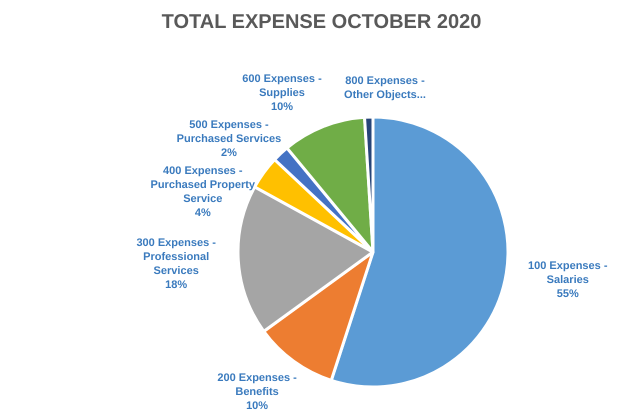 The width and height of the screenshot is (643, 420). I want to click on slice-label: 600 Expenses - Supplies, so click(282, 86).